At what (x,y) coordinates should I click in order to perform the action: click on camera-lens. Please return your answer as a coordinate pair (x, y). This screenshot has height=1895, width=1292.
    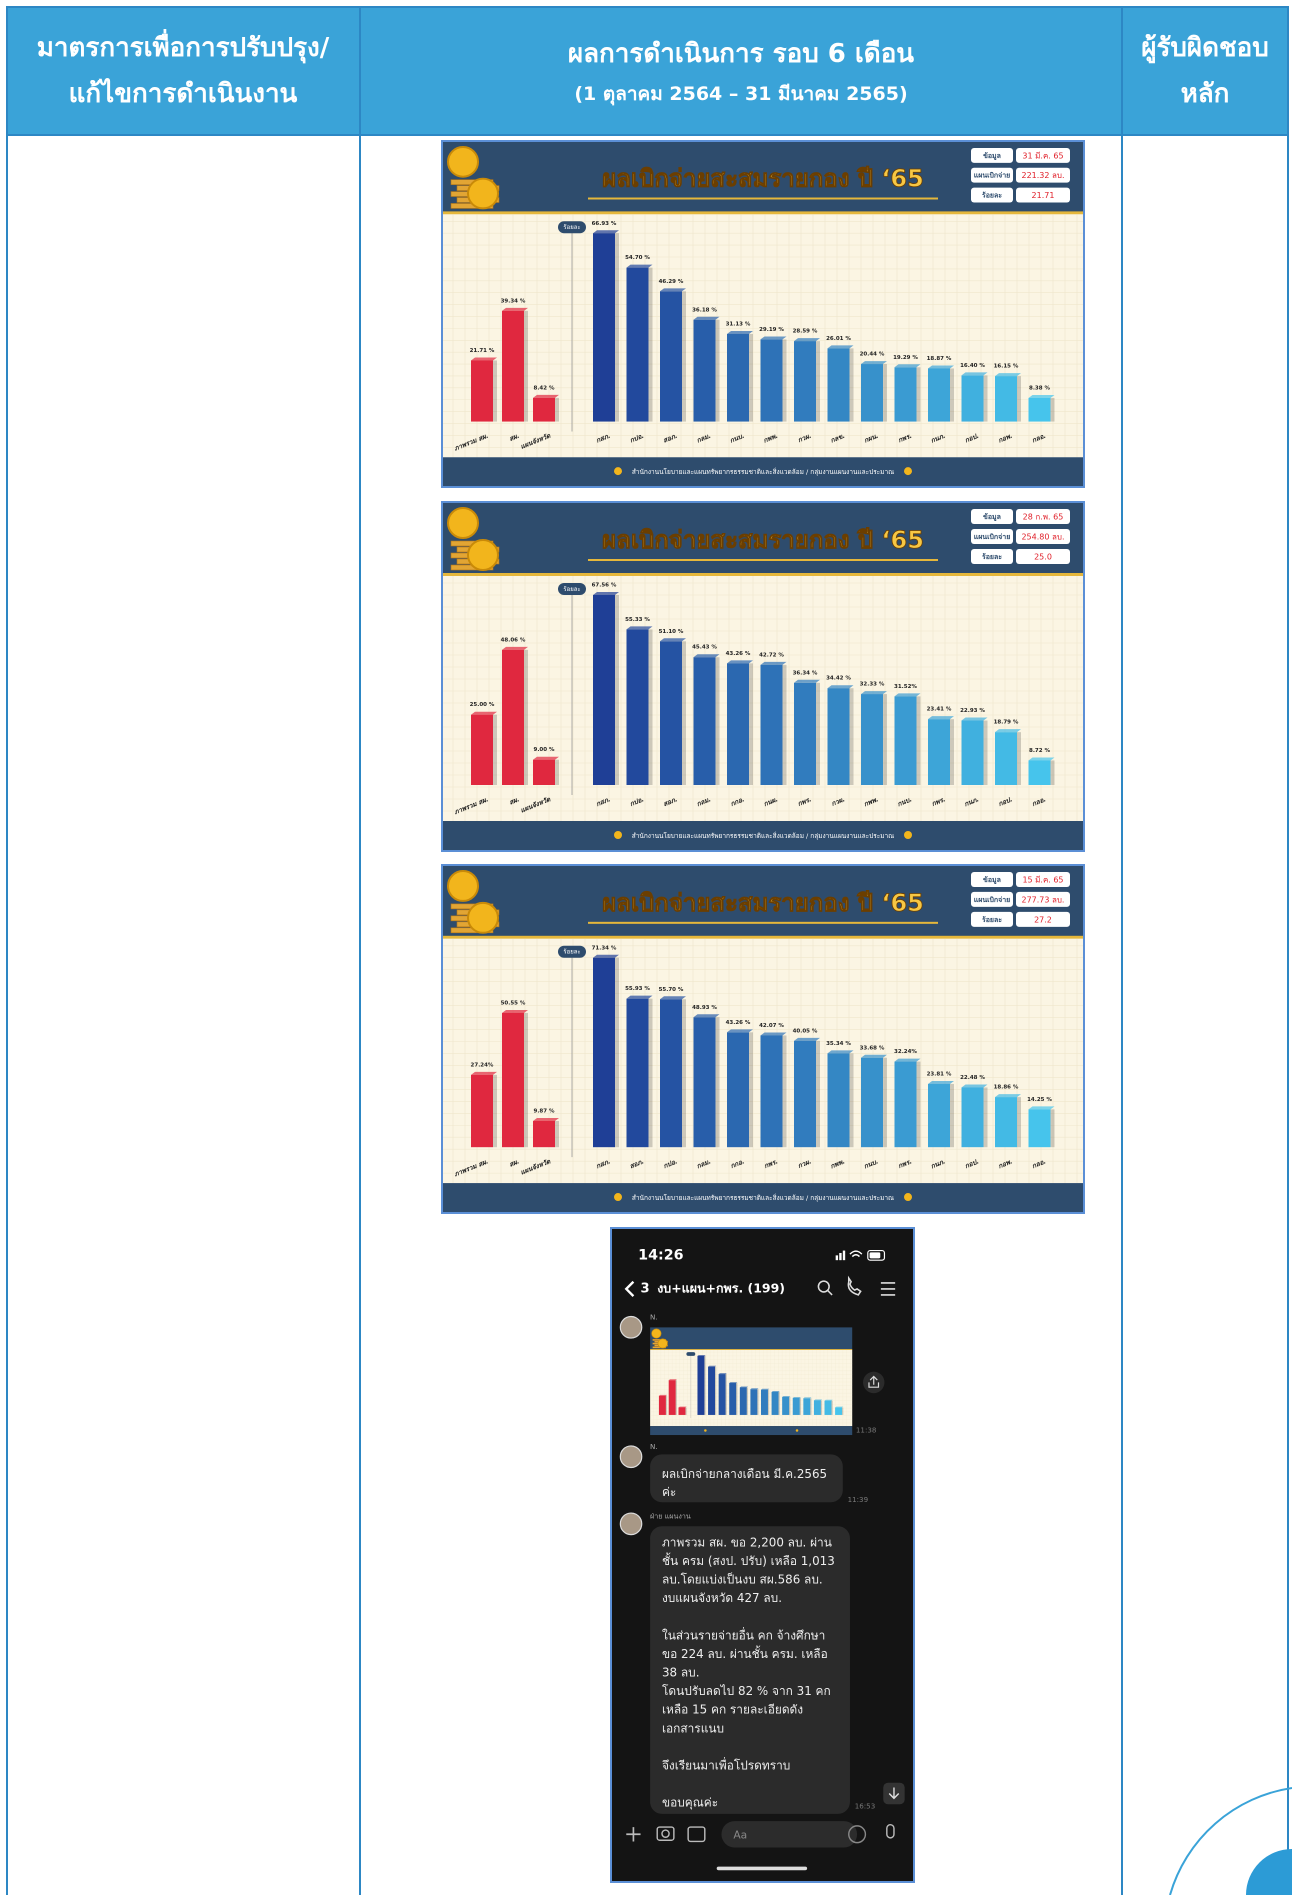
    Looking at the image, I should click on (665, 1833).